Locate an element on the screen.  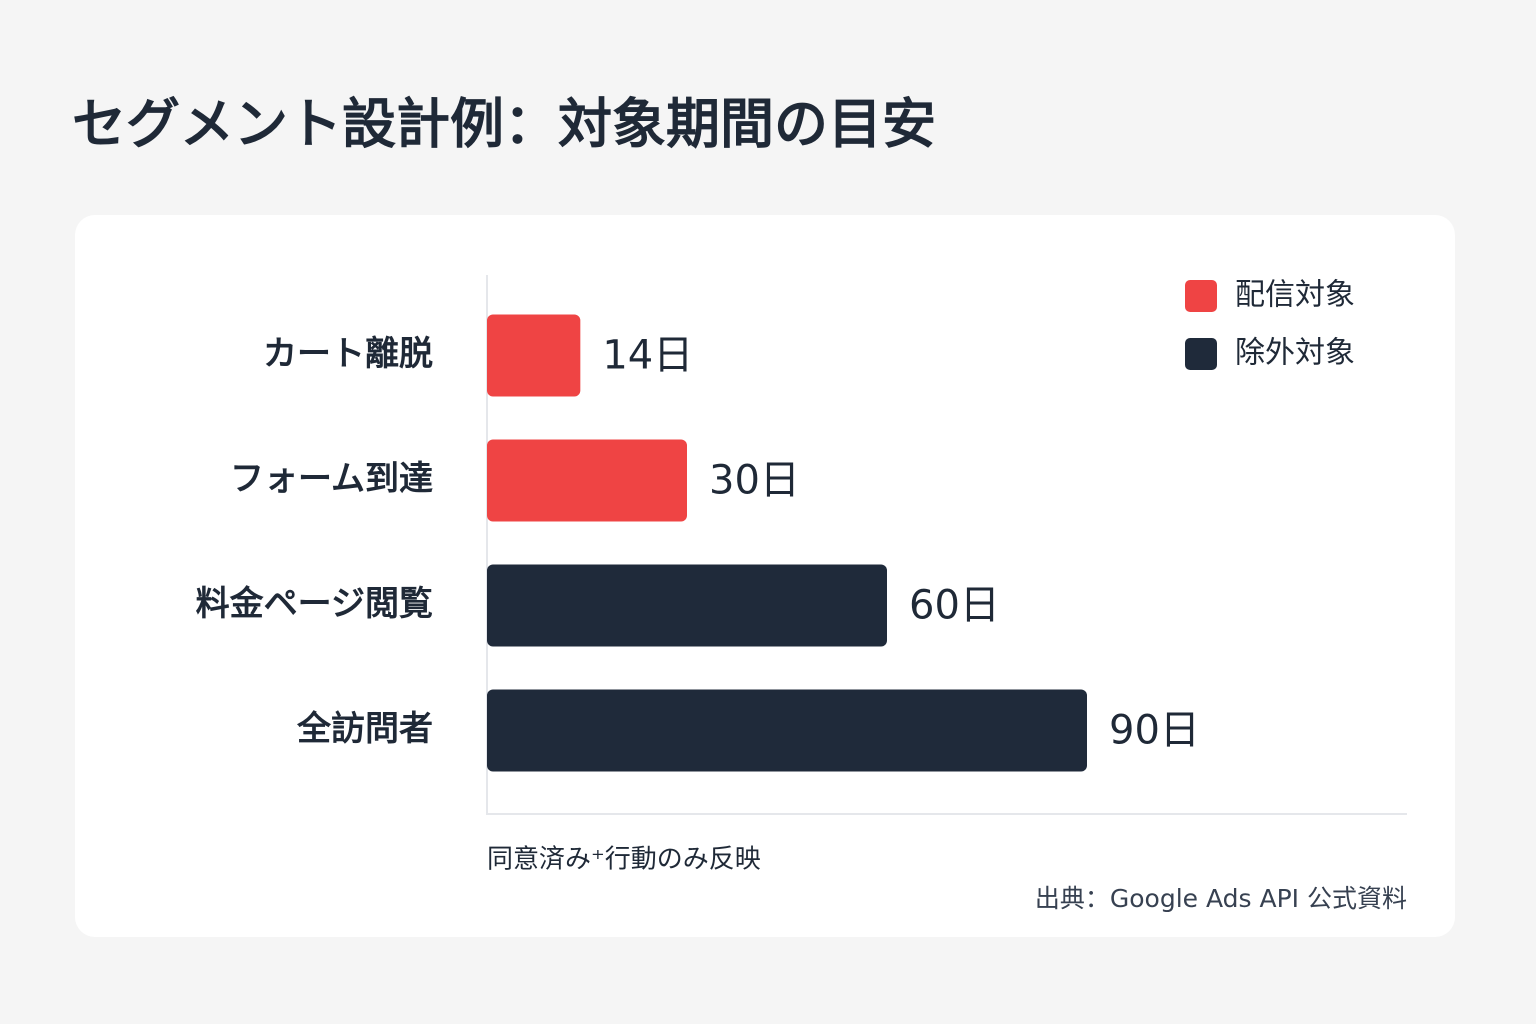
legend-label: 除外対象 is located at coordinates (1295, 353).